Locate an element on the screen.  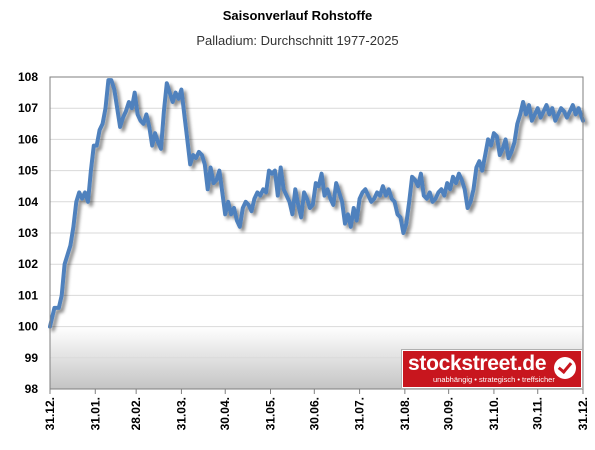
x-tick-label: 28.02. is located at coordinates (136, 413).